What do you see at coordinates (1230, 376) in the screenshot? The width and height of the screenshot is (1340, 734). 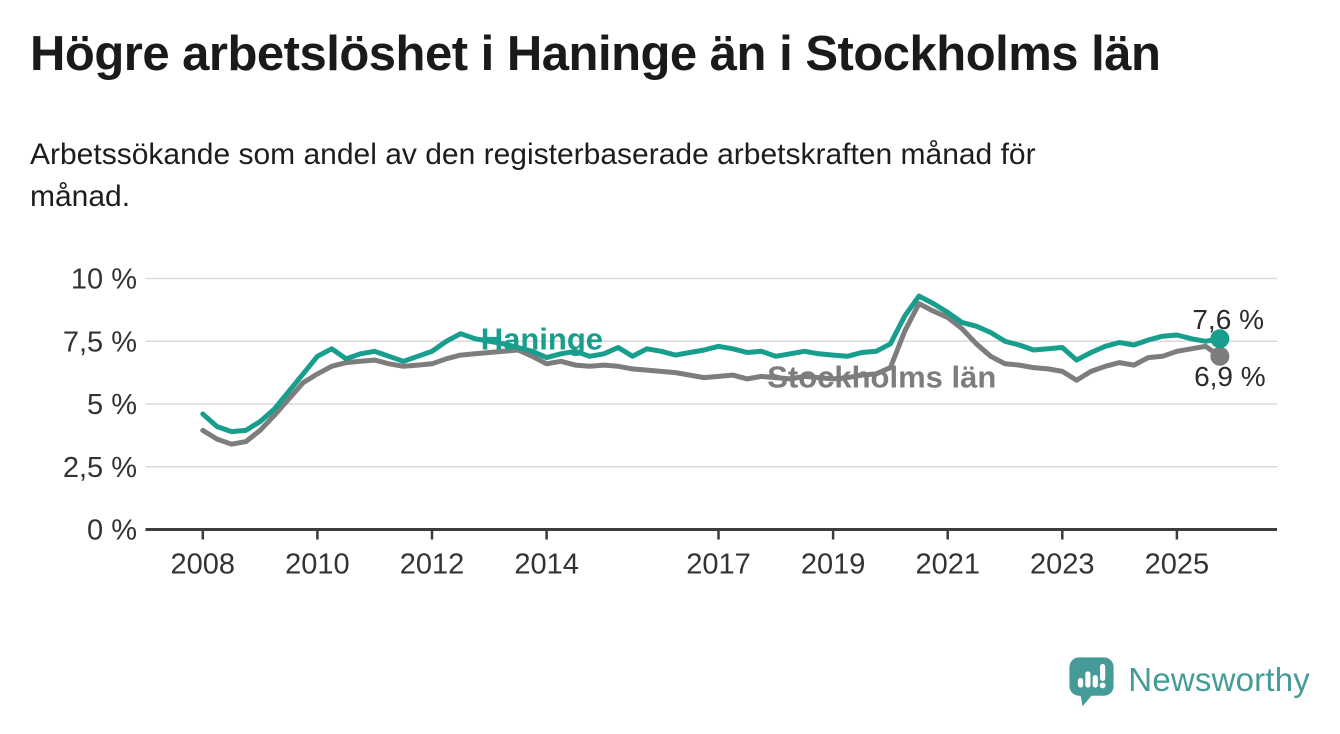 I see `end-value-label-stockholms-l-n: 6,9 %` at bounding box center [1230, 376].